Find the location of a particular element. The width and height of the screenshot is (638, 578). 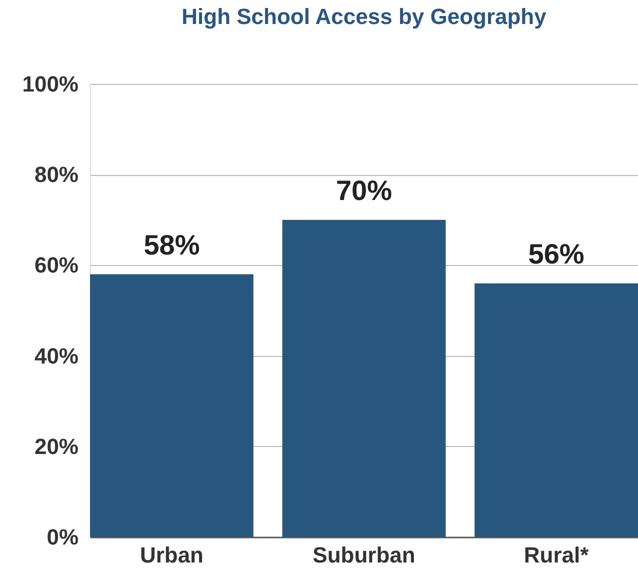

data-label: 56% is located at coordinates (556, 254).